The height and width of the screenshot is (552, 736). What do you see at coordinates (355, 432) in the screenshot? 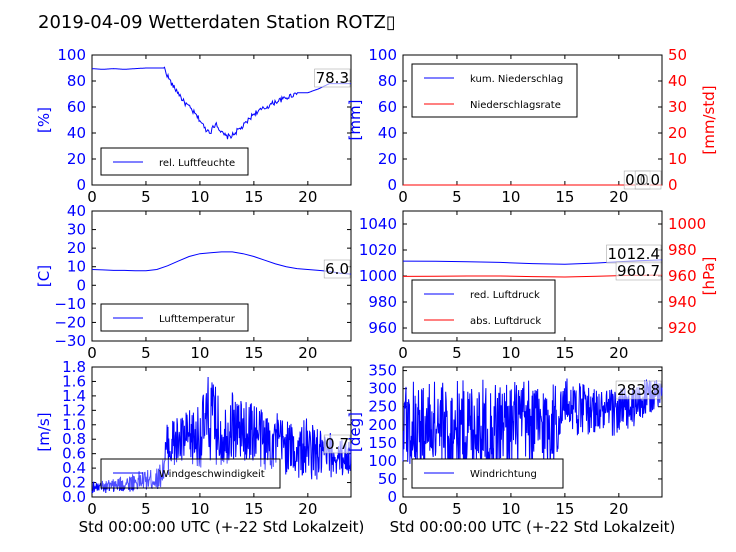
I see `y-axis-label: [deg]` at bounding box center [355, 432].